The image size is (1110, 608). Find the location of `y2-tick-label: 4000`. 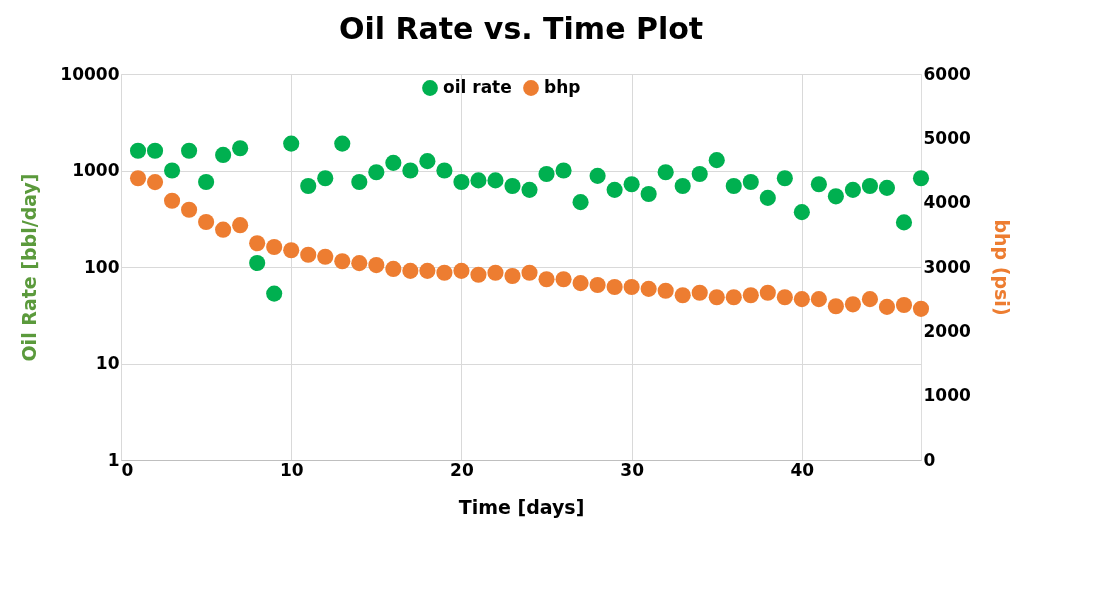

y2-tick-label: 4000 is located at coordinates (947, 202).